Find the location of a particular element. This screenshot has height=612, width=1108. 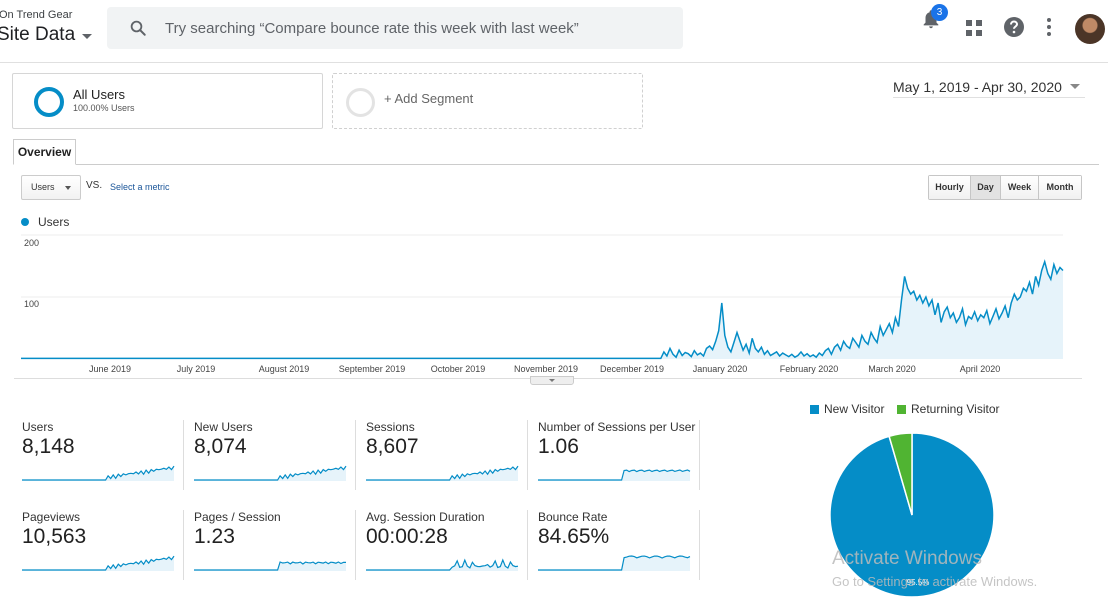

tab-divider is located at coordinates (556, 164).